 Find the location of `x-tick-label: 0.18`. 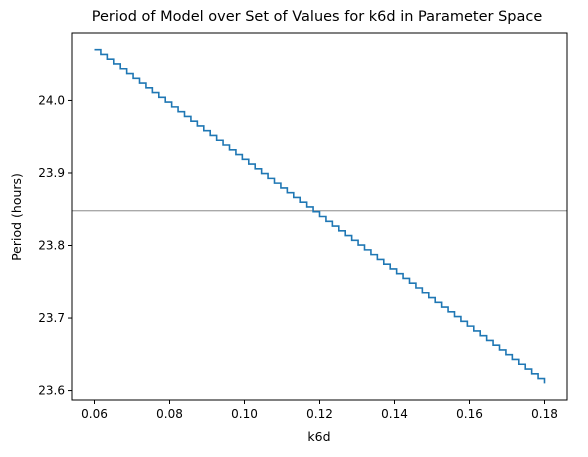

x-tick-label: 0.18 is located at coordinates (544, 414).